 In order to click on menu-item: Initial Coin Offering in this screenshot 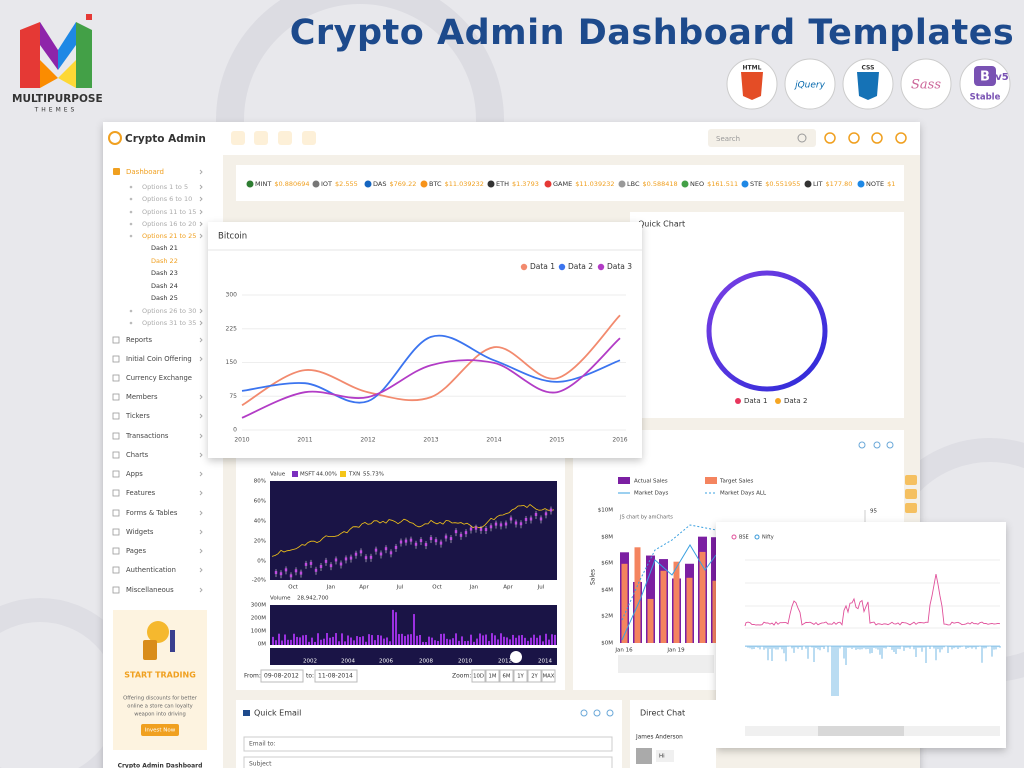, I will do `click(159, 359)`.